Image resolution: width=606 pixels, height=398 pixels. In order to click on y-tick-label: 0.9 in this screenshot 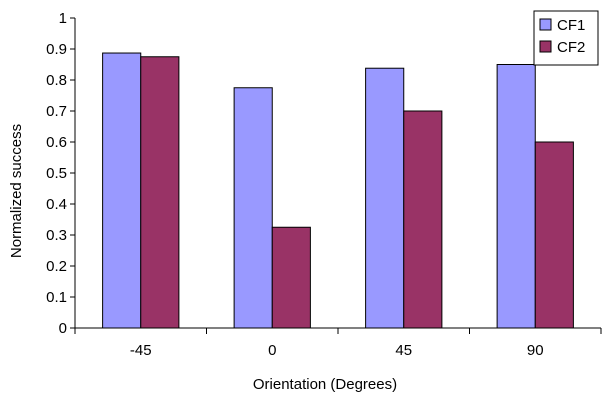, I will do `click(56, 49)`.